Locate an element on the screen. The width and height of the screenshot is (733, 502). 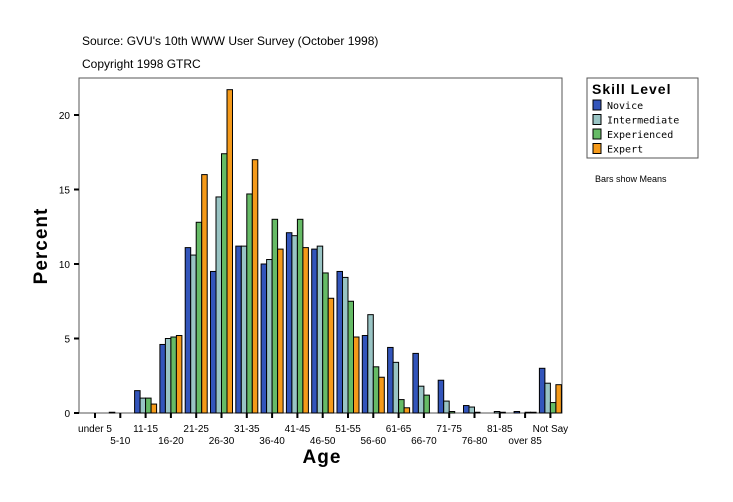
x-tick-label: 66-70 is located at coordinates (424, 441).